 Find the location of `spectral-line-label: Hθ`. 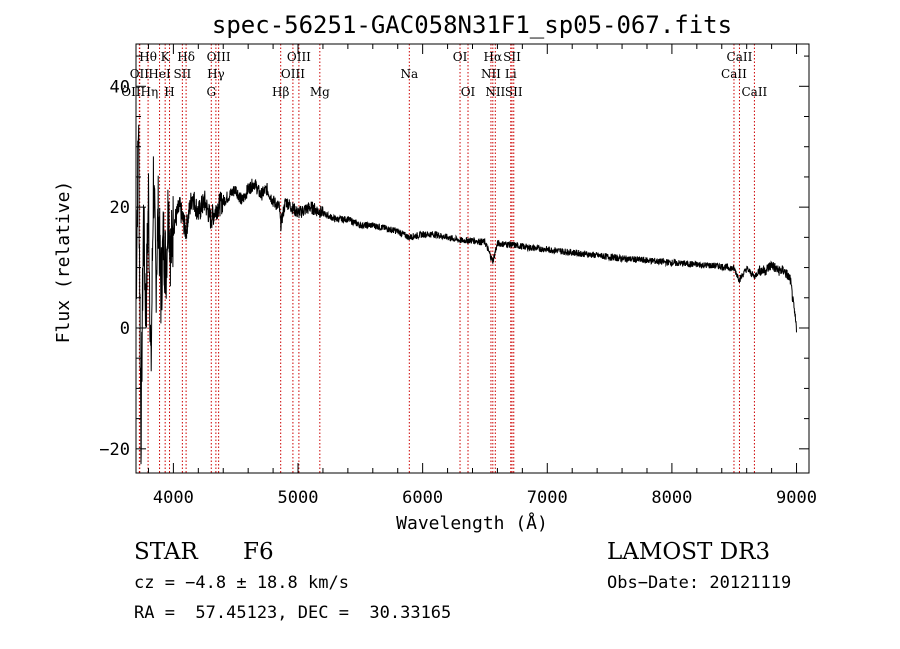

spectral-line-label: Hθ is located at coordinates (148, 57).